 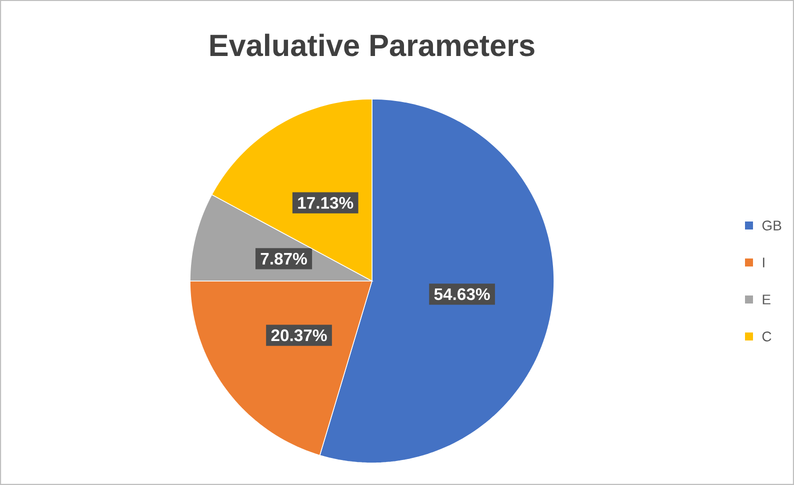 I want to click on legend-label: I, so click(x=763, y=263).